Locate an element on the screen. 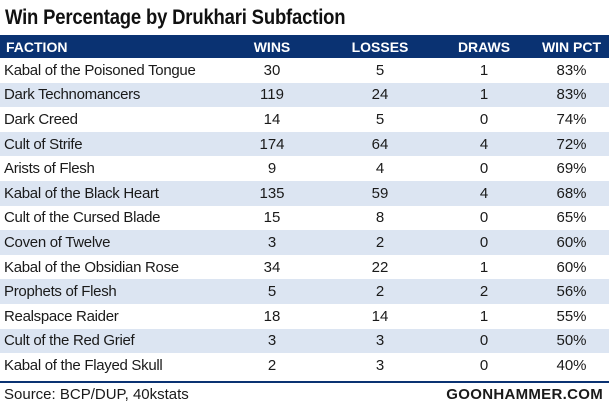 This screenshot has width=609, height=409. column-header-losses: LOSSES is located at coordinates (380, 46).